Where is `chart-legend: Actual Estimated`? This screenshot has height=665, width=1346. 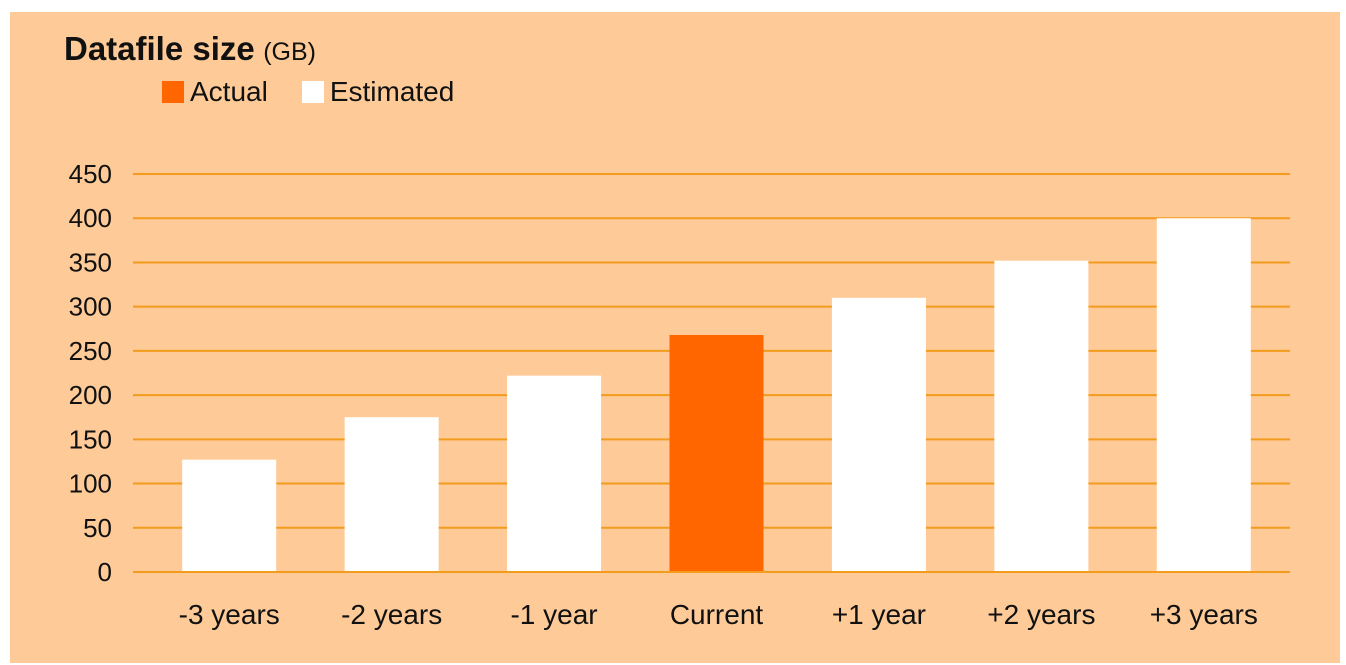 chart-legend: Actual Estimated is located at coordinates (325, 92).